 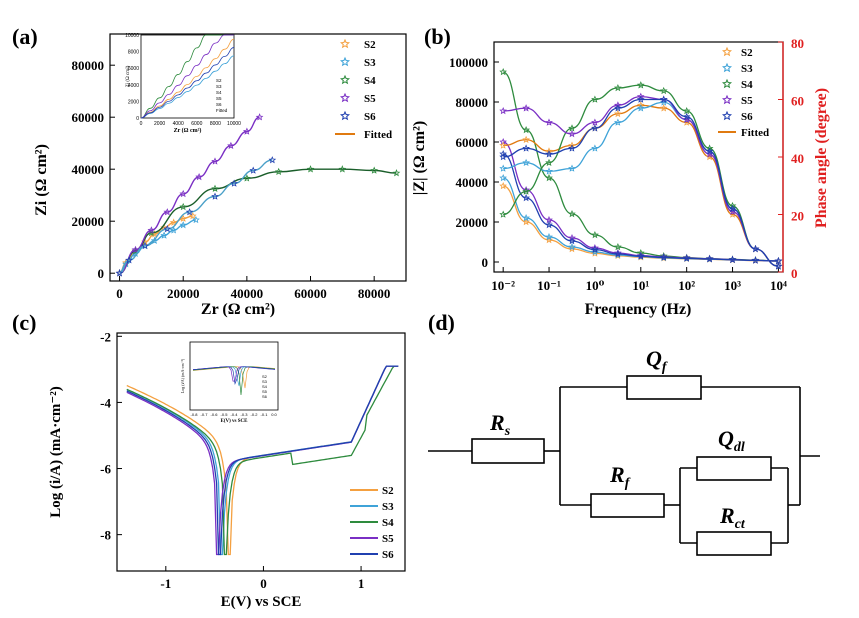 I want to click on polarization-inset-x-tick: -0.8, so click(x=195, y=414).